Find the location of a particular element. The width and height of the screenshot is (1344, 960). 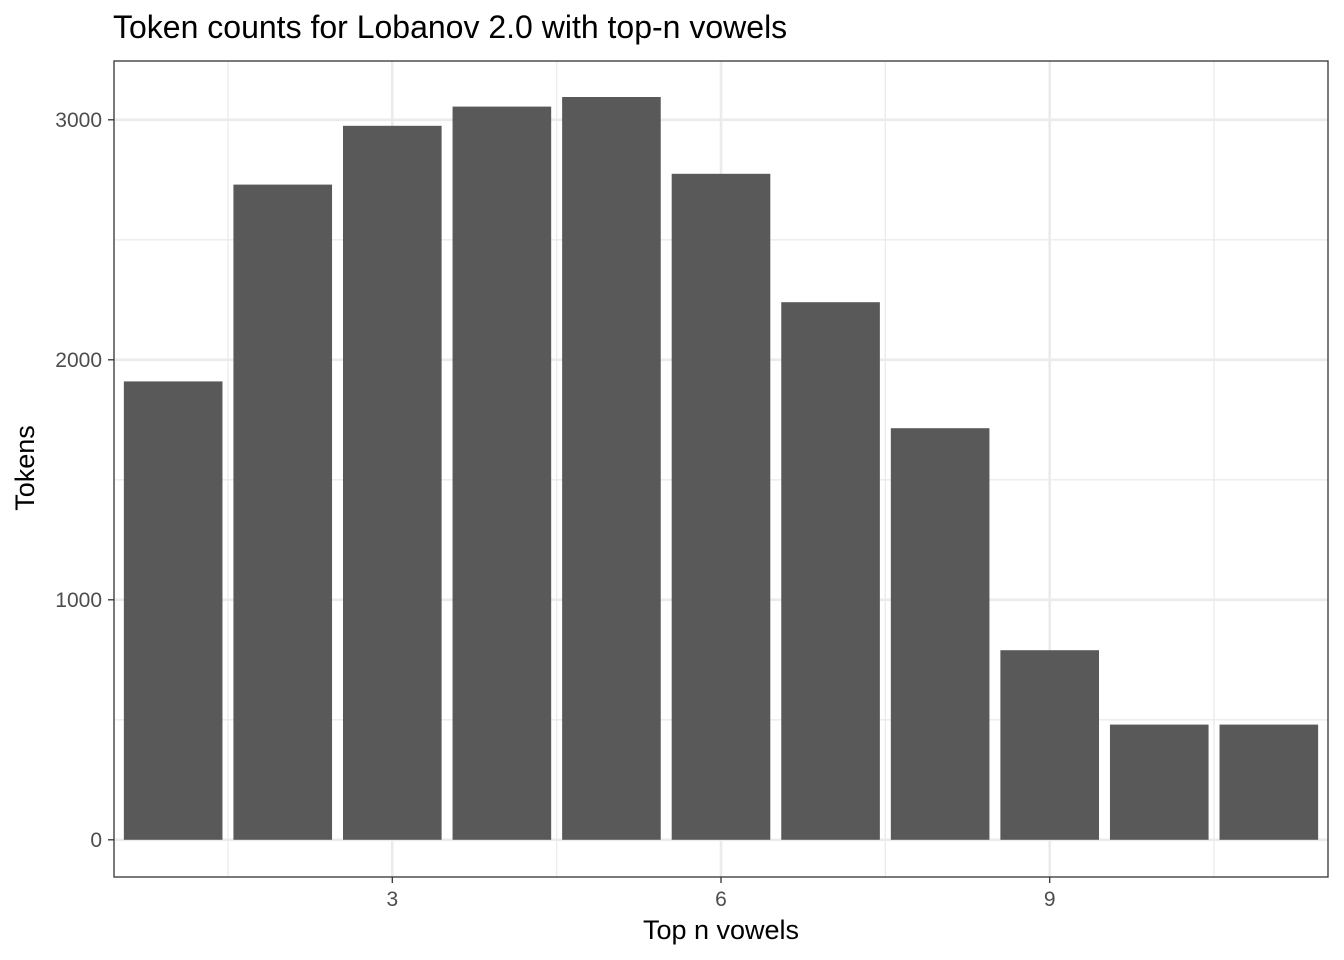

x-axis-title: Top n vowels is located at coordinates (721, 930).